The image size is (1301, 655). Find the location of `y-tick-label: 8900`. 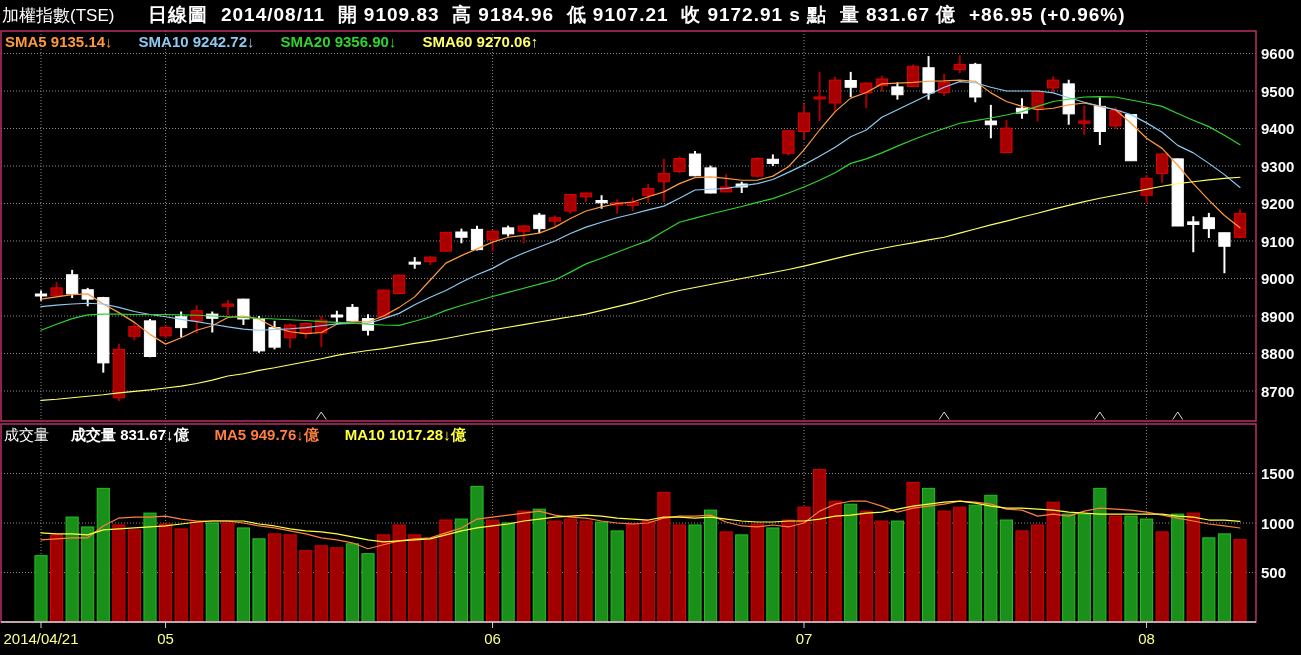

y-tick-label: 8900 is located at coordinates (1278, 316).